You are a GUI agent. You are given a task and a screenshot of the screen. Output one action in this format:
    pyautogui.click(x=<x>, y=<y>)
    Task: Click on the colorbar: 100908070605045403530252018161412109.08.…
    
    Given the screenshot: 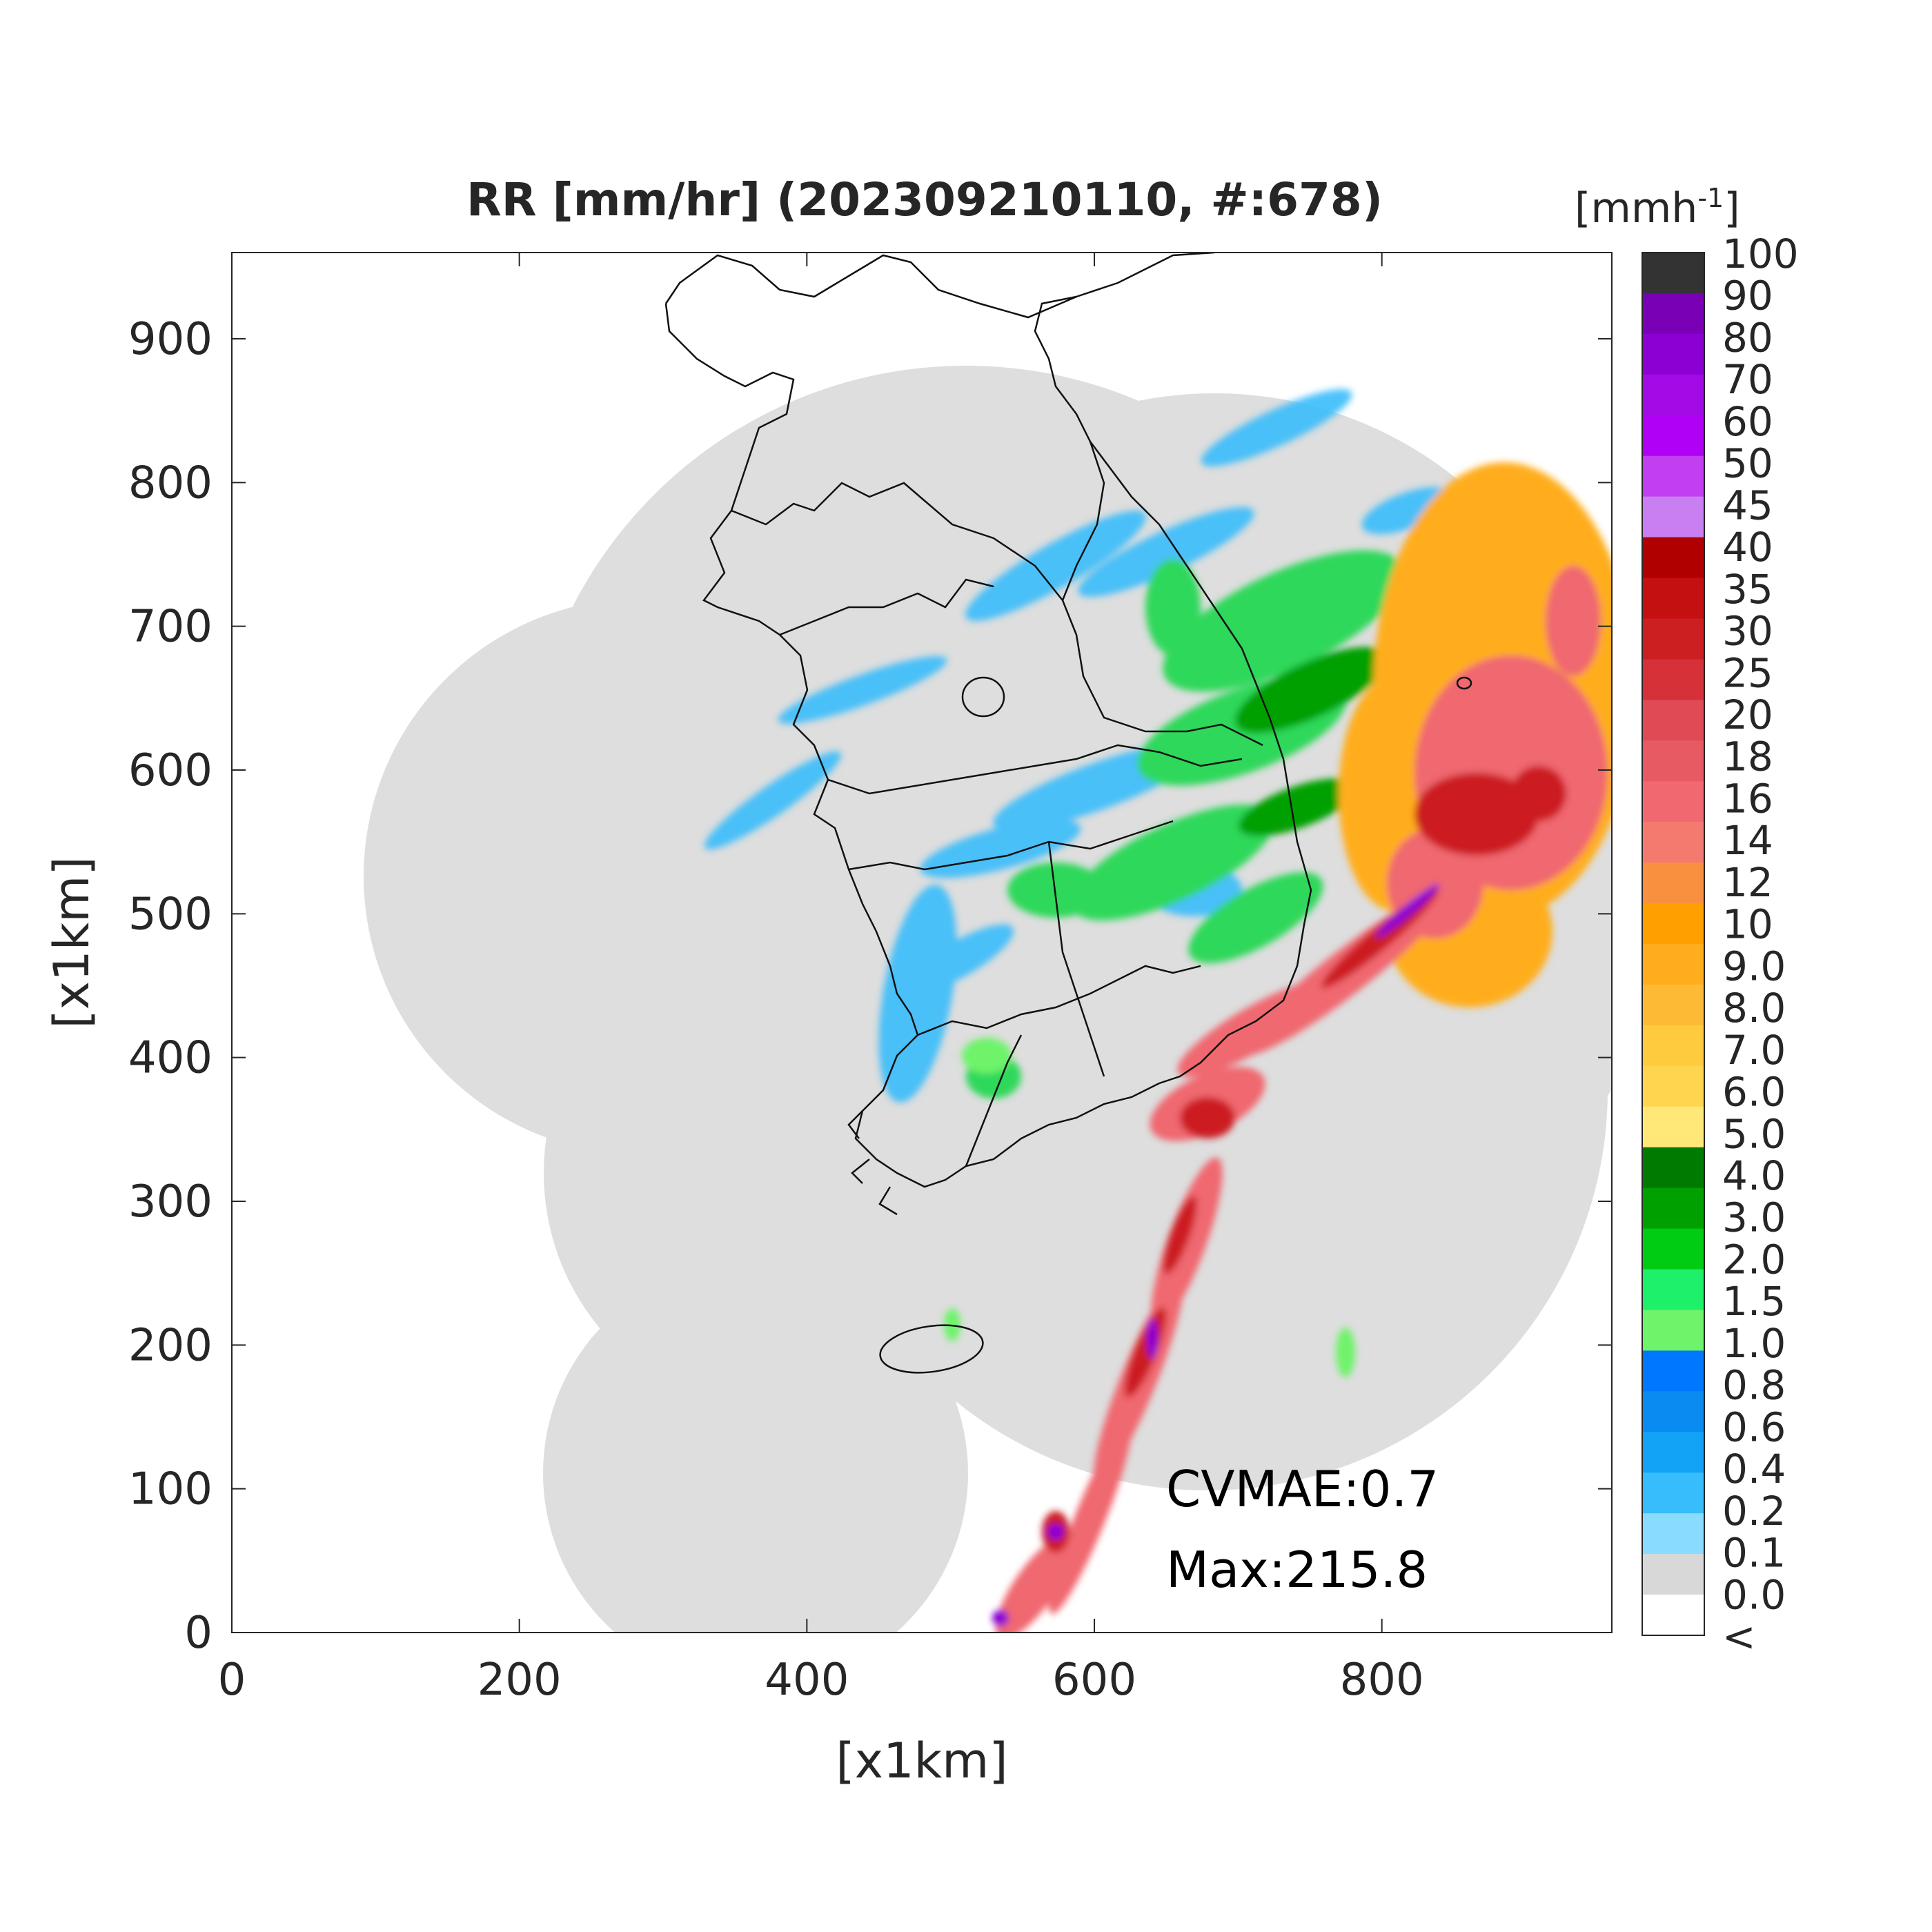 What is the action you would take?
    pyautogui.click(x=1720, y=945)
    